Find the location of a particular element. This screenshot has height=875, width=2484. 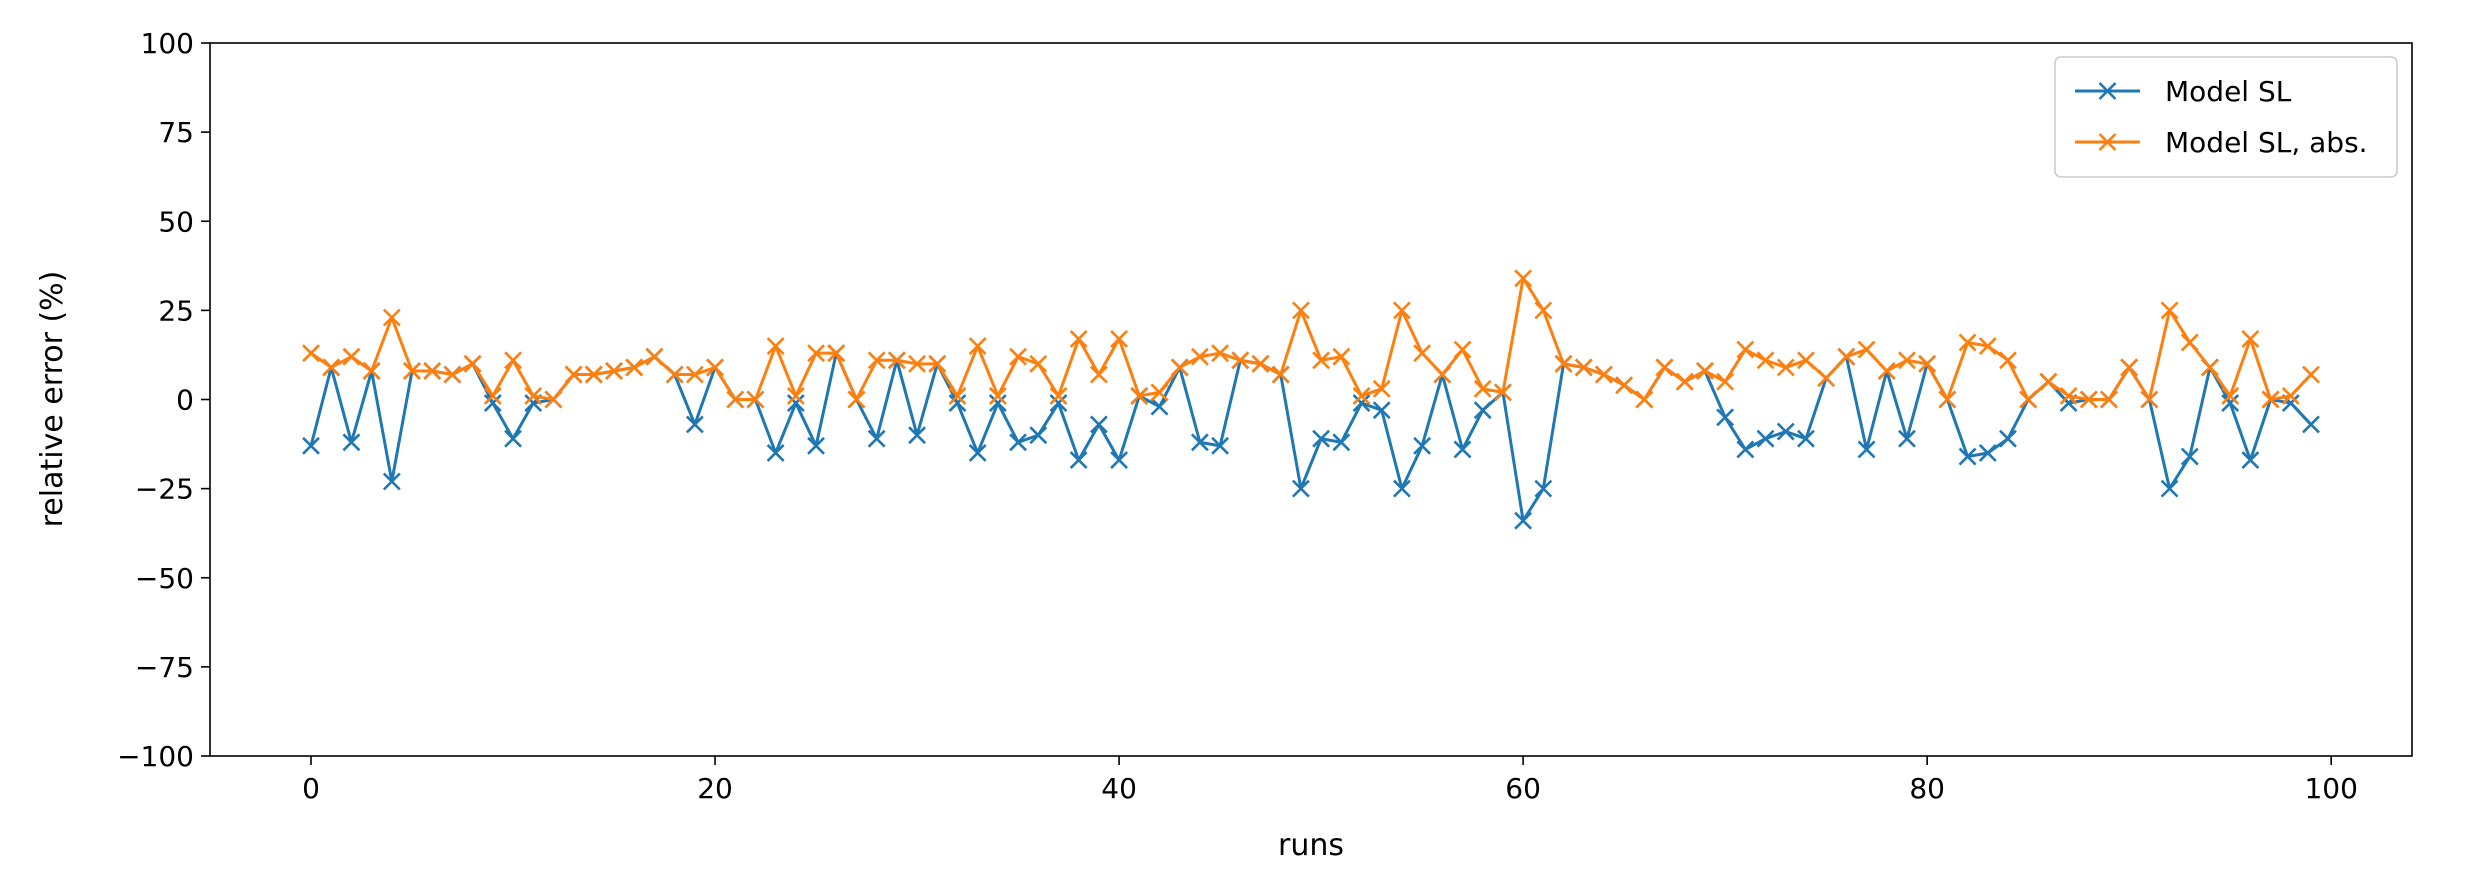

x-tick-label: 80 is located at coordinates (1927, 788).